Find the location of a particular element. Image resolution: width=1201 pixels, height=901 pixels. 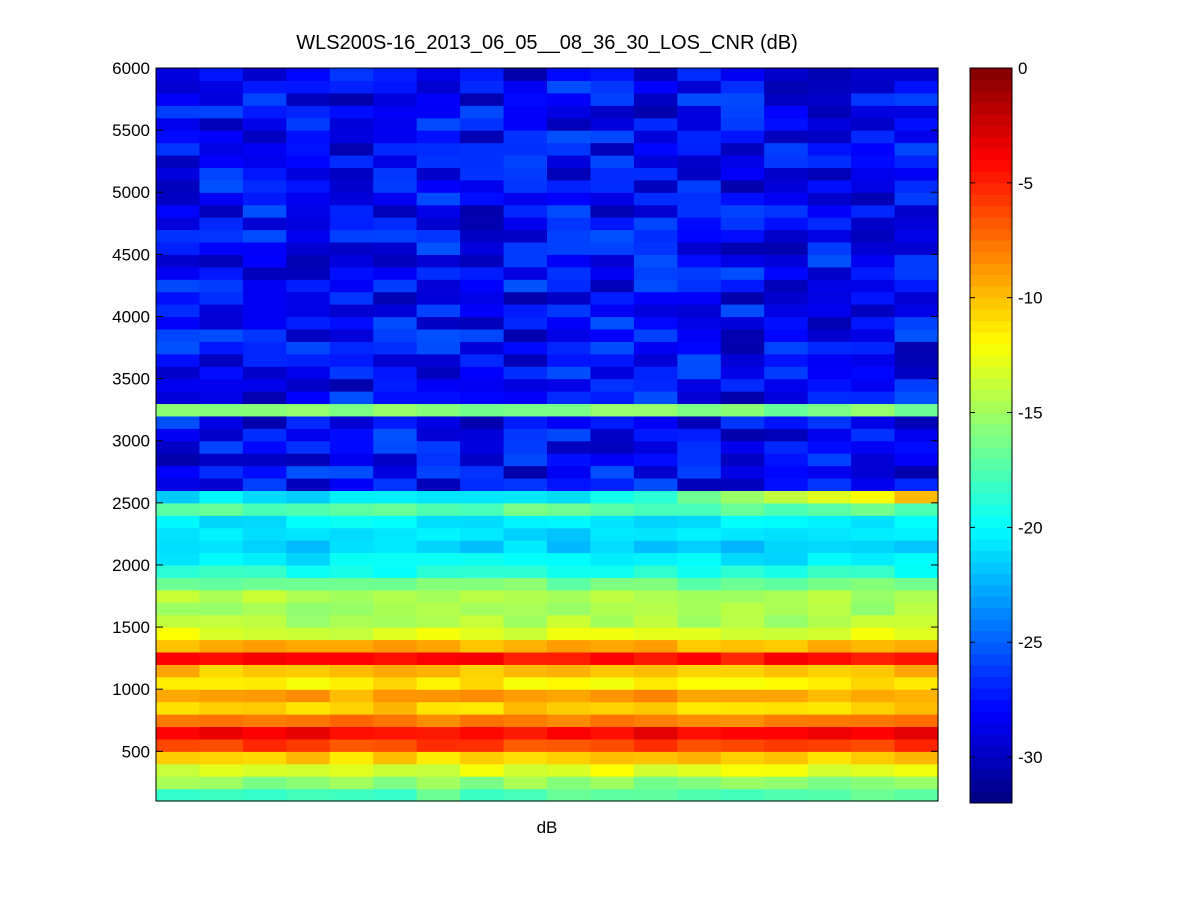

x-axis-label: dB is located at coordinates (547, 827).